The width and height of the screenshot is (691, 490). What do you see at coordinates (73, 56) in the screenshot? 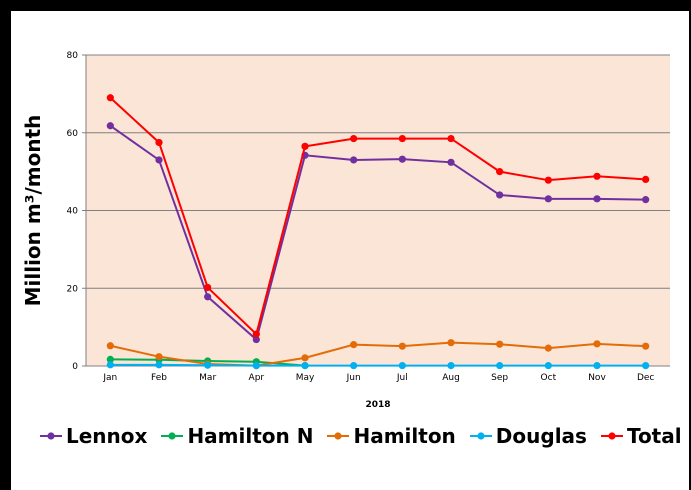
I see `y-tick-label: 80` at bounding box center [73, 56].